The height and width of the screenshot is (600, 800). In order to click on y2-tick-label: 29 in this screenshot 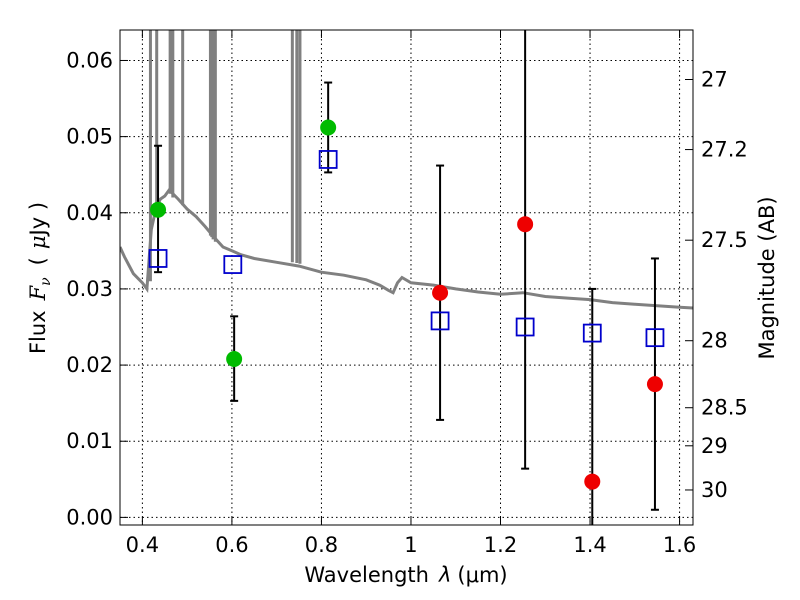, I will do `click(714, 446)`.